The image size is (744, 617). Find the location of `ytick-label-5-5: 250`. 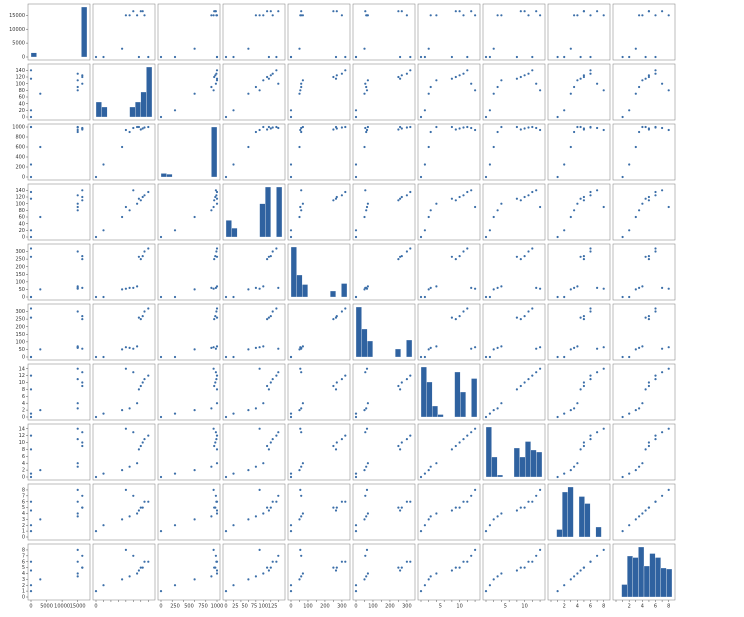

ytick-label-5-5: 250 is located at coordinates (20, 320).